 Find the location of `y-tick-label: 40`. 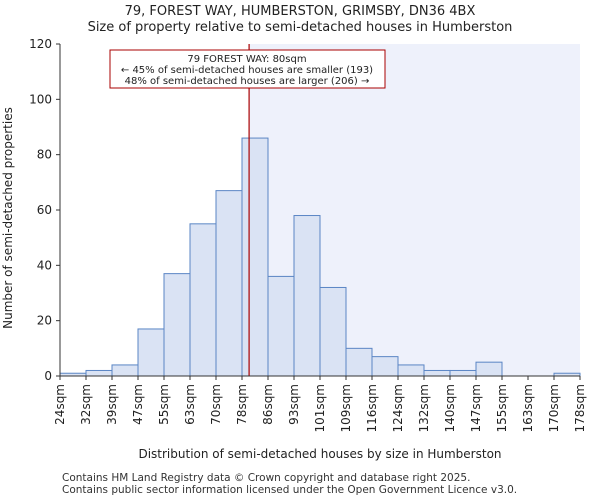

y-tick-label: 40 is located at coordinates (44, 265).